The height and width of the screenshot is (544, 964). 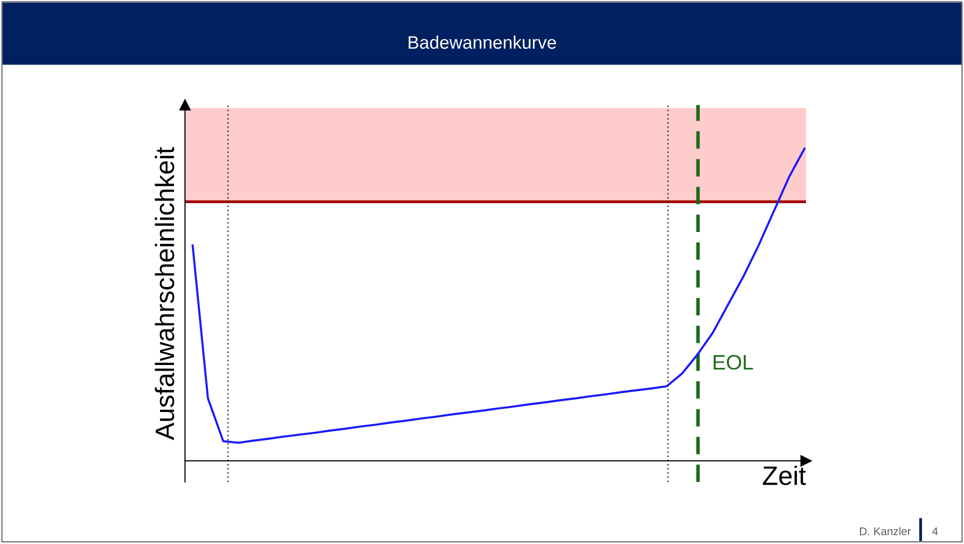 What do you see at coordinates (935, 532) in the screenshot?
I see `text: 4` at bounding box center [935, 532].